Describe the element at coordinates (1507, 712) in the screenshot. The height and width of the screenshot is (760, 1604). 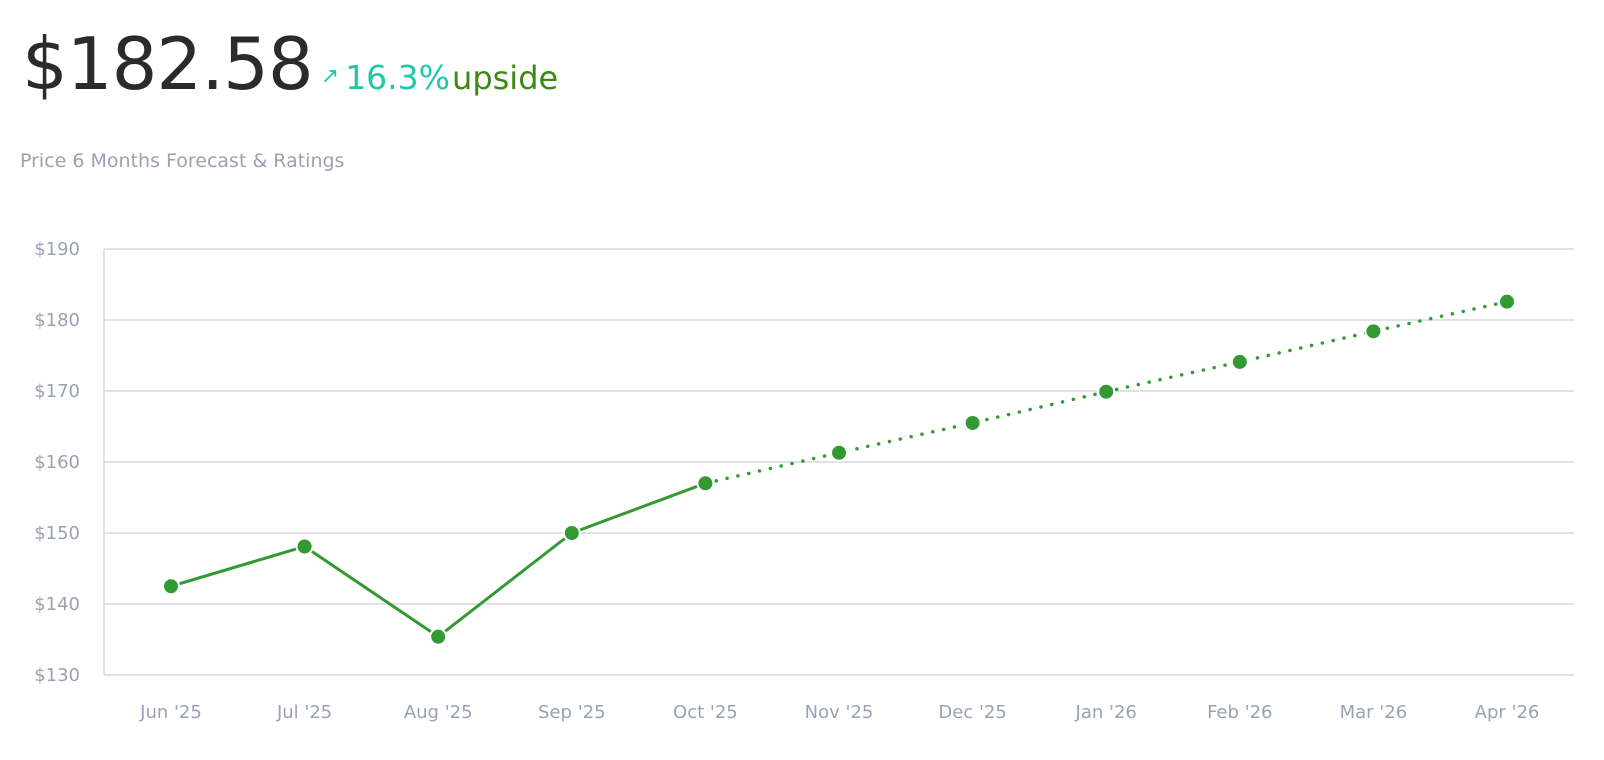
I see `x-tick-label: Apr '26` at that location.